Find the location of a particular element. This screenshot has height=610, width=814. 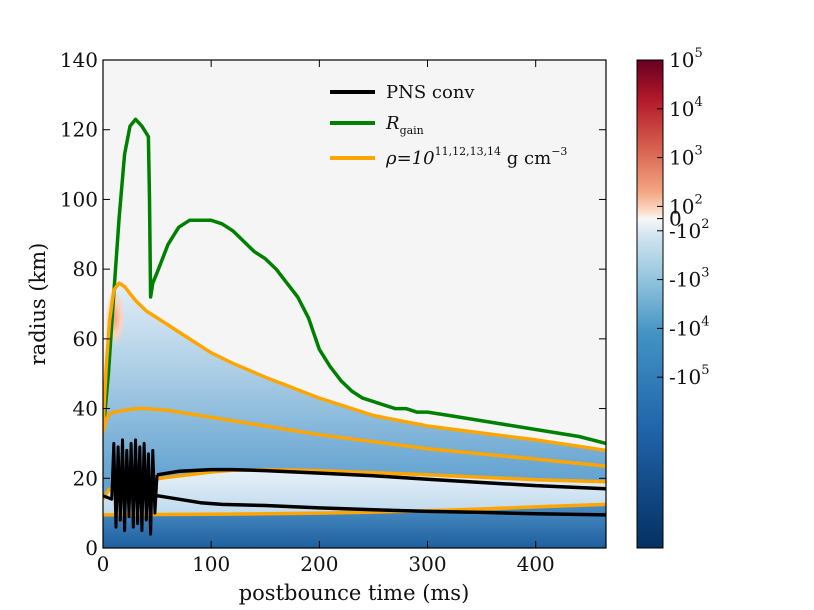

y-tick-label: 140 is located at coordinates (79, 60).